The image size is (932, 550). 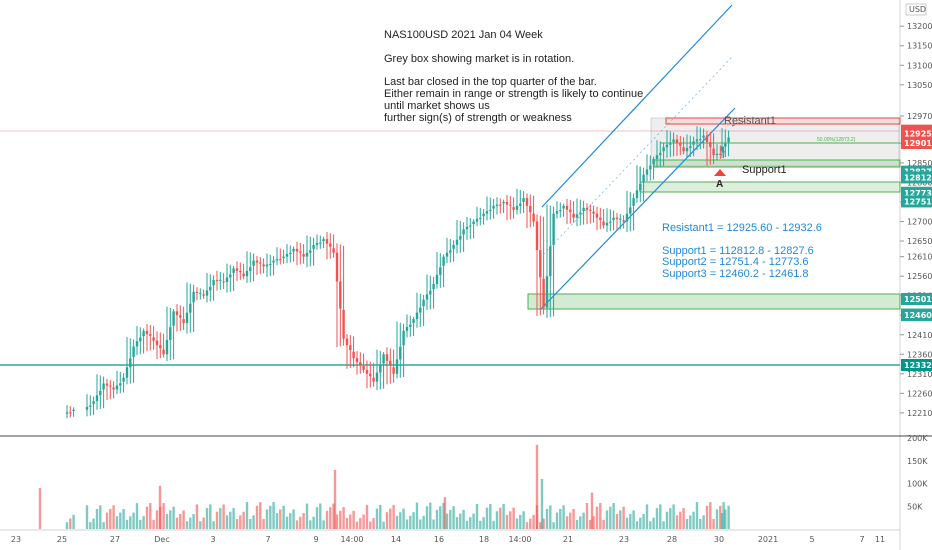 I want to click on annotation-line5: further sign(s) of strength or weakness, so click(x=478, y=118).